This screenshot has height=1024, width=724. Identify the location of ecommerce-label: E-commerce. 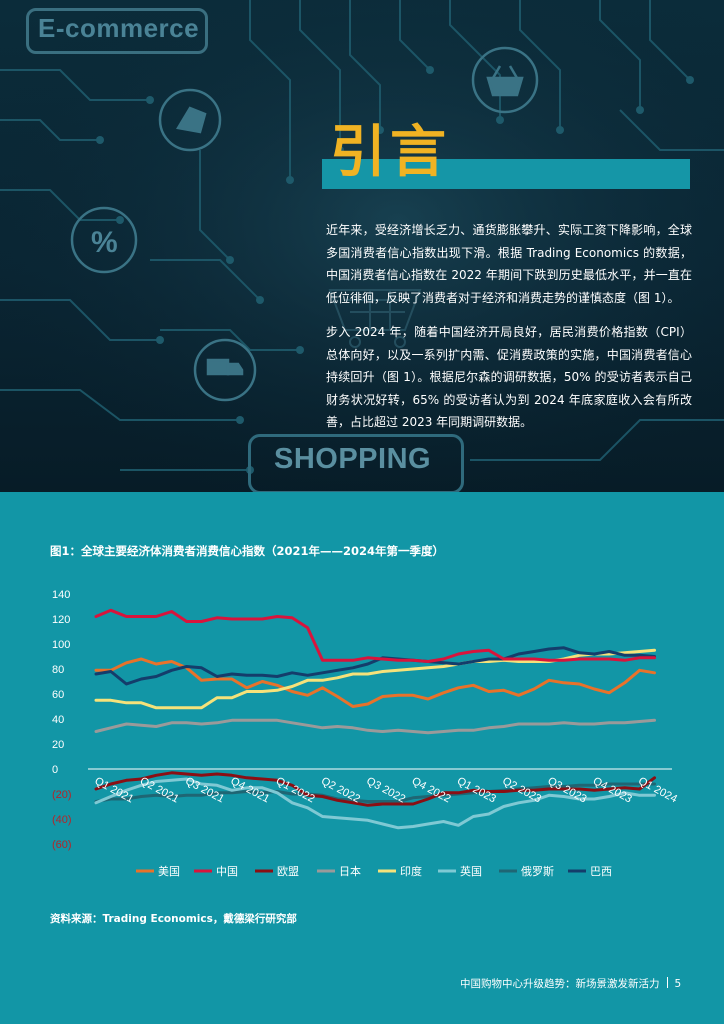
(119, 28).